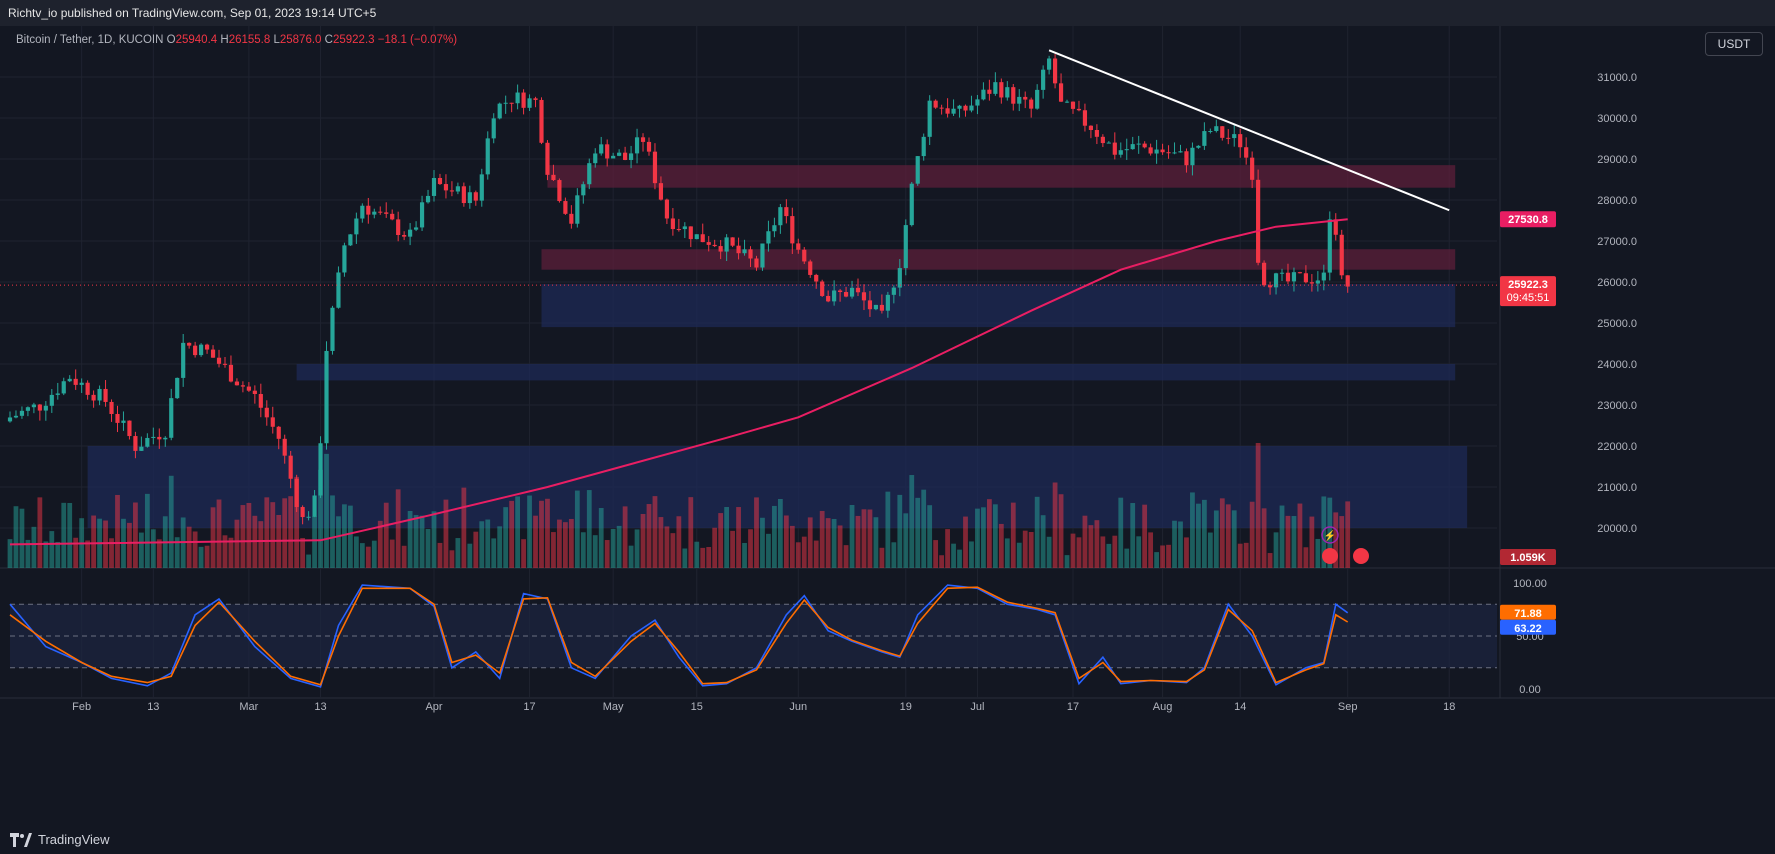  I want to click on ma-value-label: 27530.8, so click(1528, 220).